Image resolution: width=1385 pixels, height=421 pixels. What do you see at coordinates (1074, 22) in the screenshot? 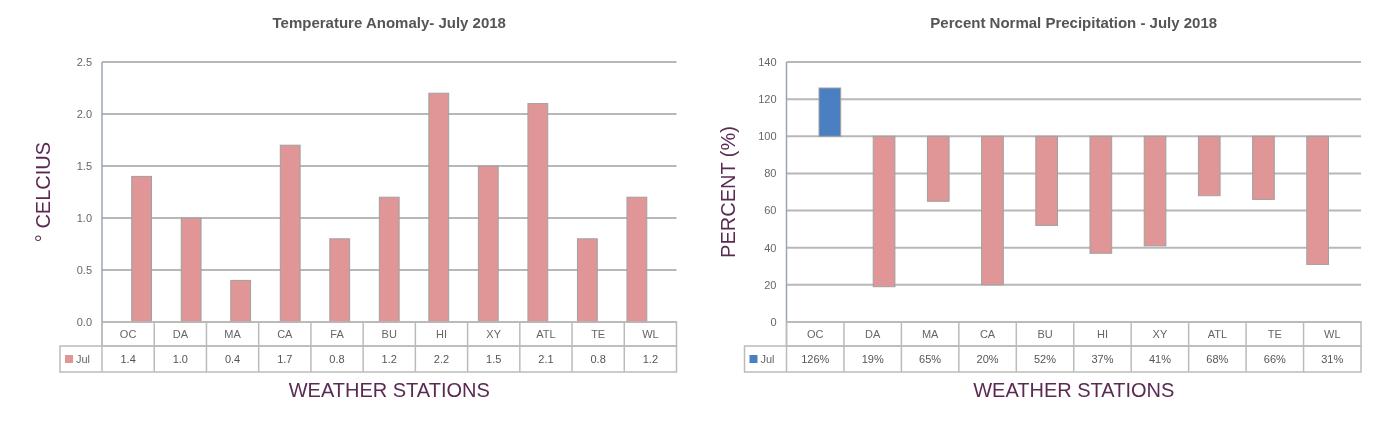
I see `chart-title: Percent Normal Precipitation - July 2018` at bounding box center [1074, 22].